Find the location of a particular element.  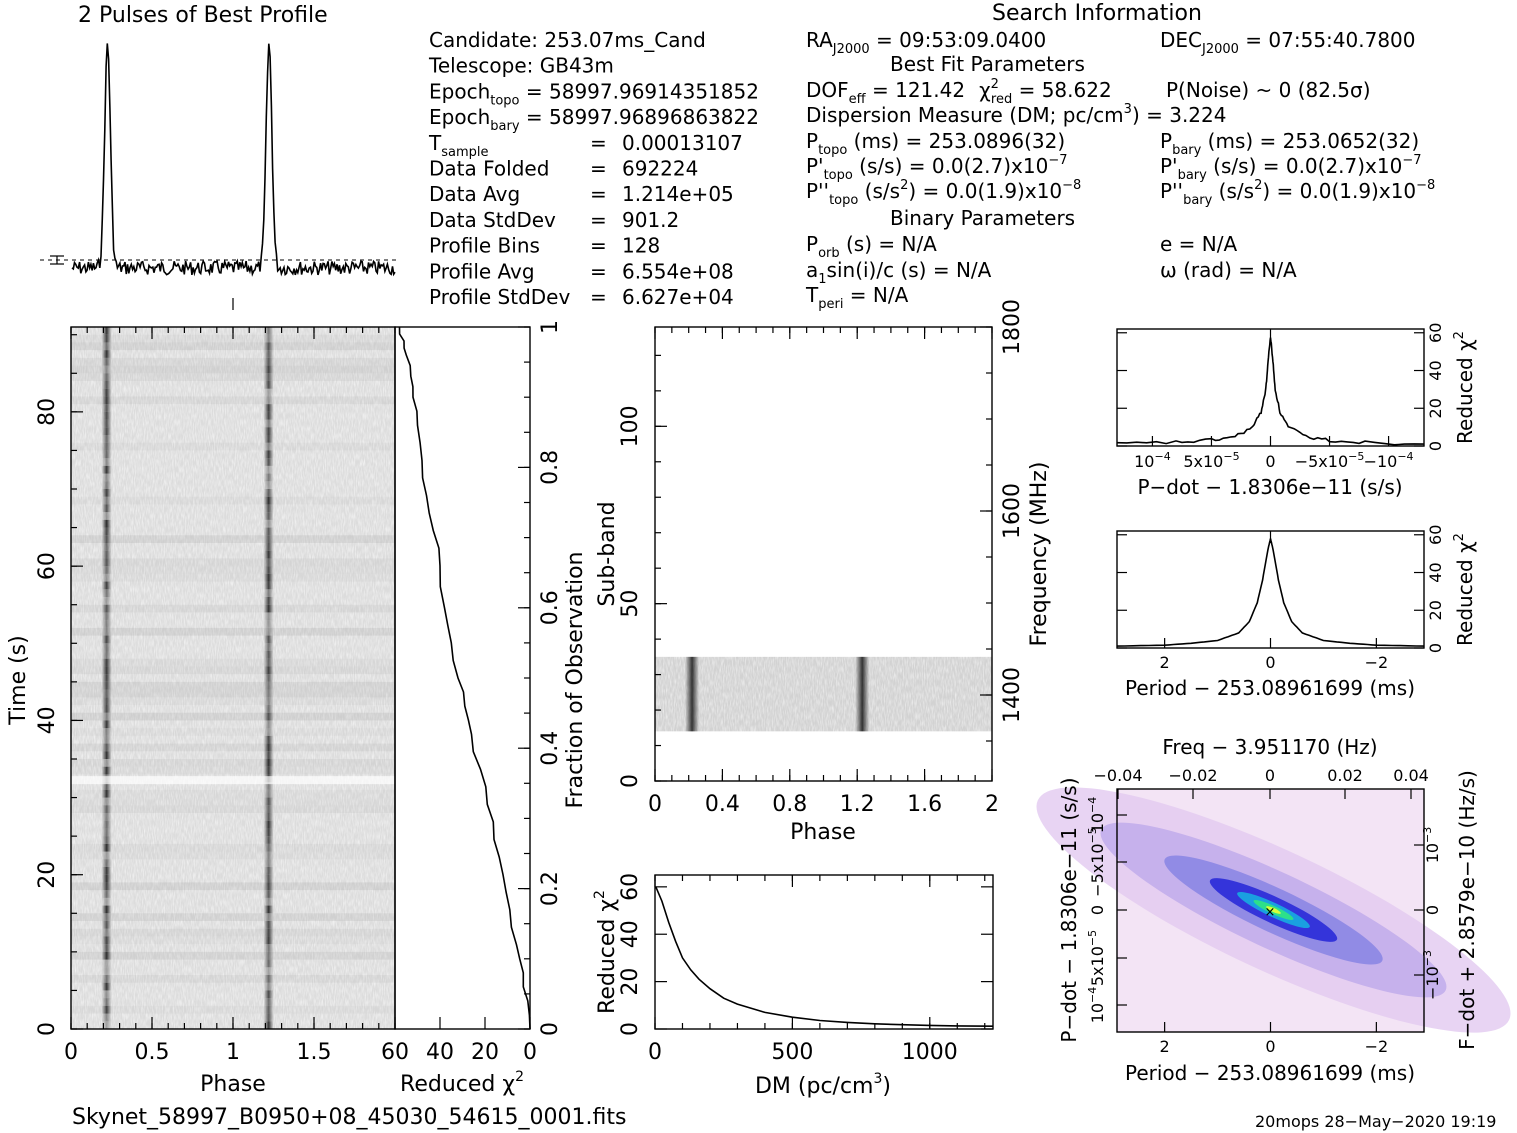

ppdot-peak is located at coordinates (1273, 910).